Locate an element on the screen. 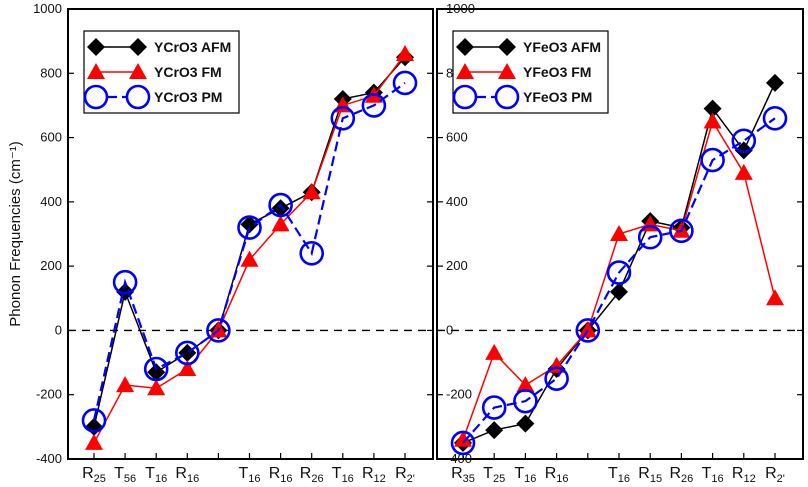 The width and height of the screenshot is (808, 487). legend-label: YFeO3 PM is located at coordinates (557, 97).